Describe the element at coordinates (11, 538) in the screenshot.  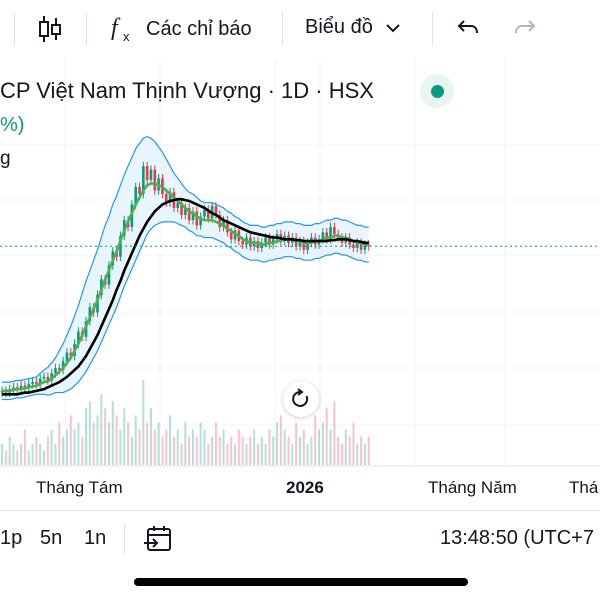
I see `interval-button: 1p` at that location.